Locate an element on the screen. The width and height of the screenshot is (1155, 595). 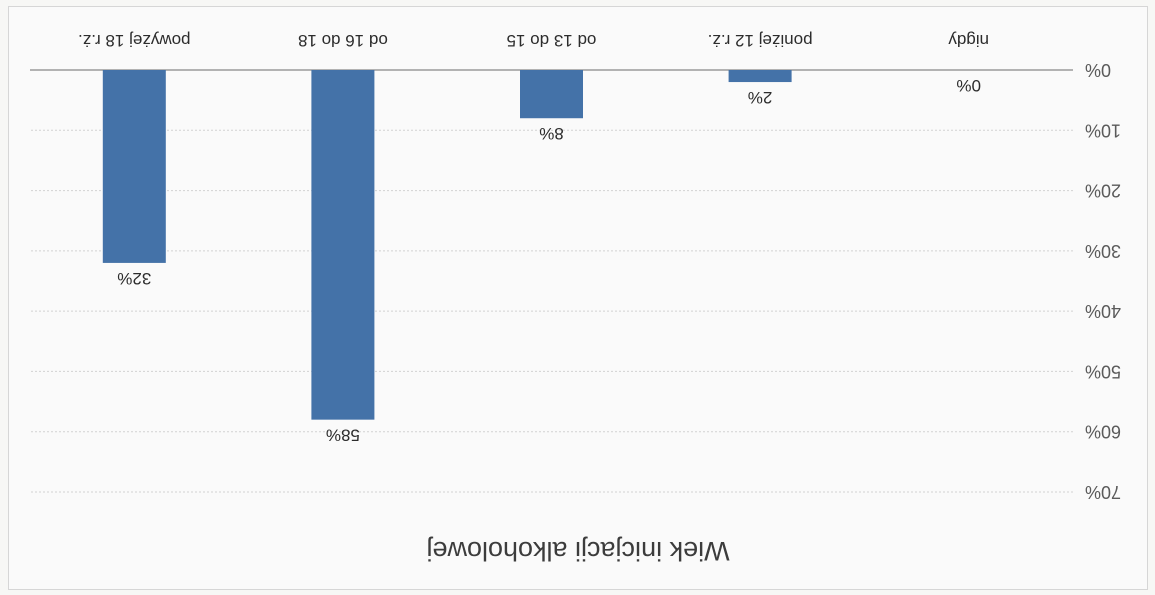
y-tick-label: 0% is located at coordinates (1098, 70).